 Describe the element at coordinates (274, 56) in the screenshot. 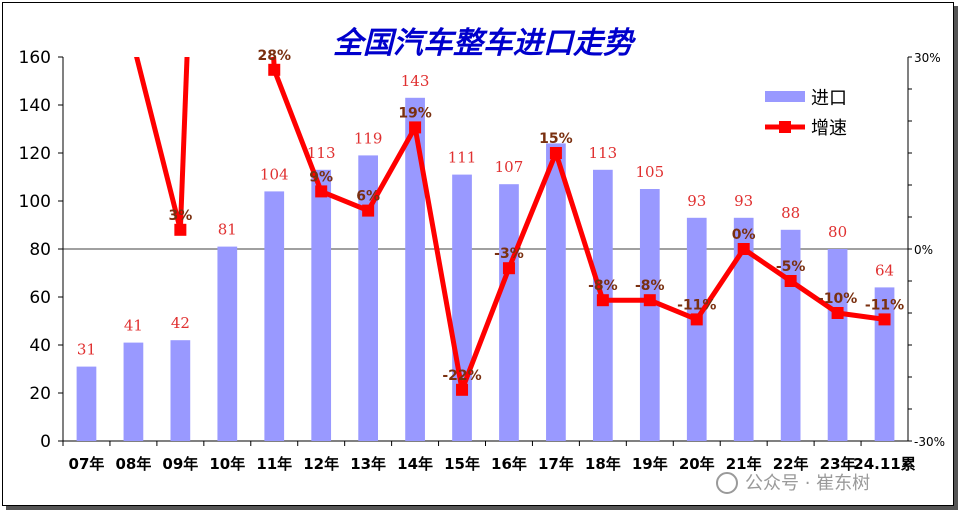

I see `line-data-label: 28%` at that location.